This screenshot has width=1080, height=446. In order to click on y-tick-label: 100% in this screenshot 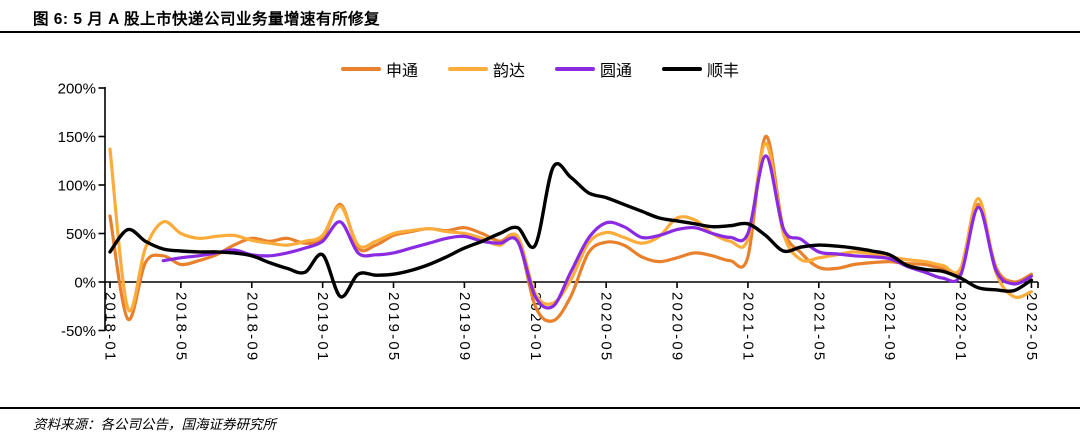, I will do `click(77, 186)`.